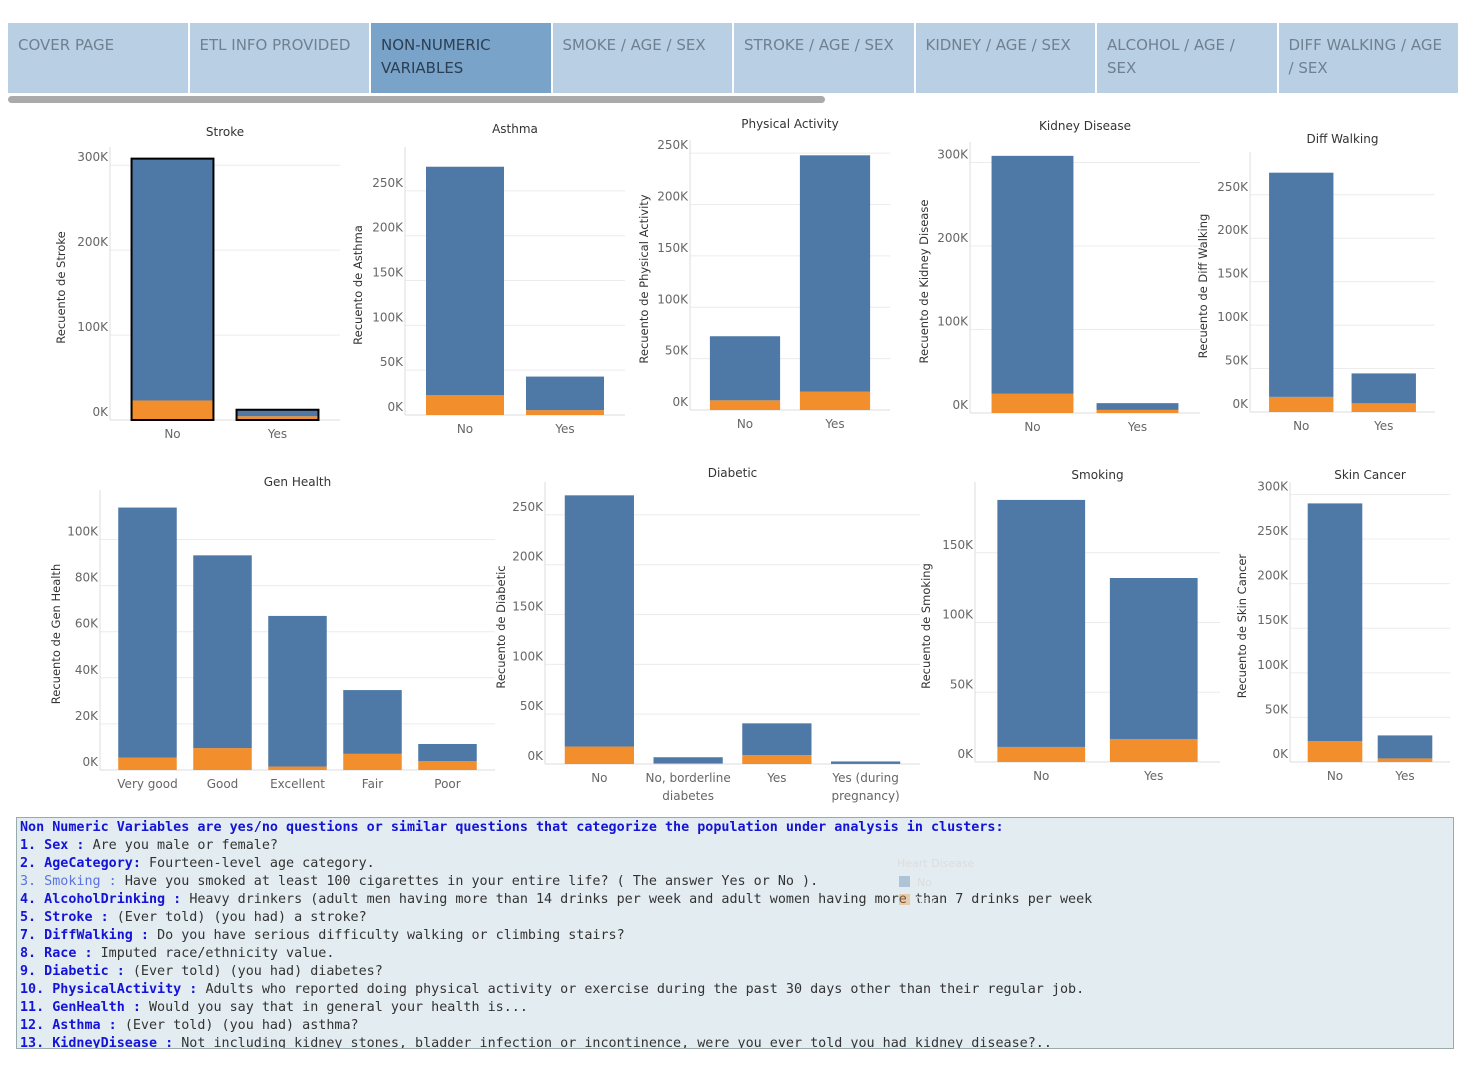 The image size is (1464, 1067). Describe the element at coordinates (225, 132) in the screenshot. I see `chart-title: Stroke` at that location.